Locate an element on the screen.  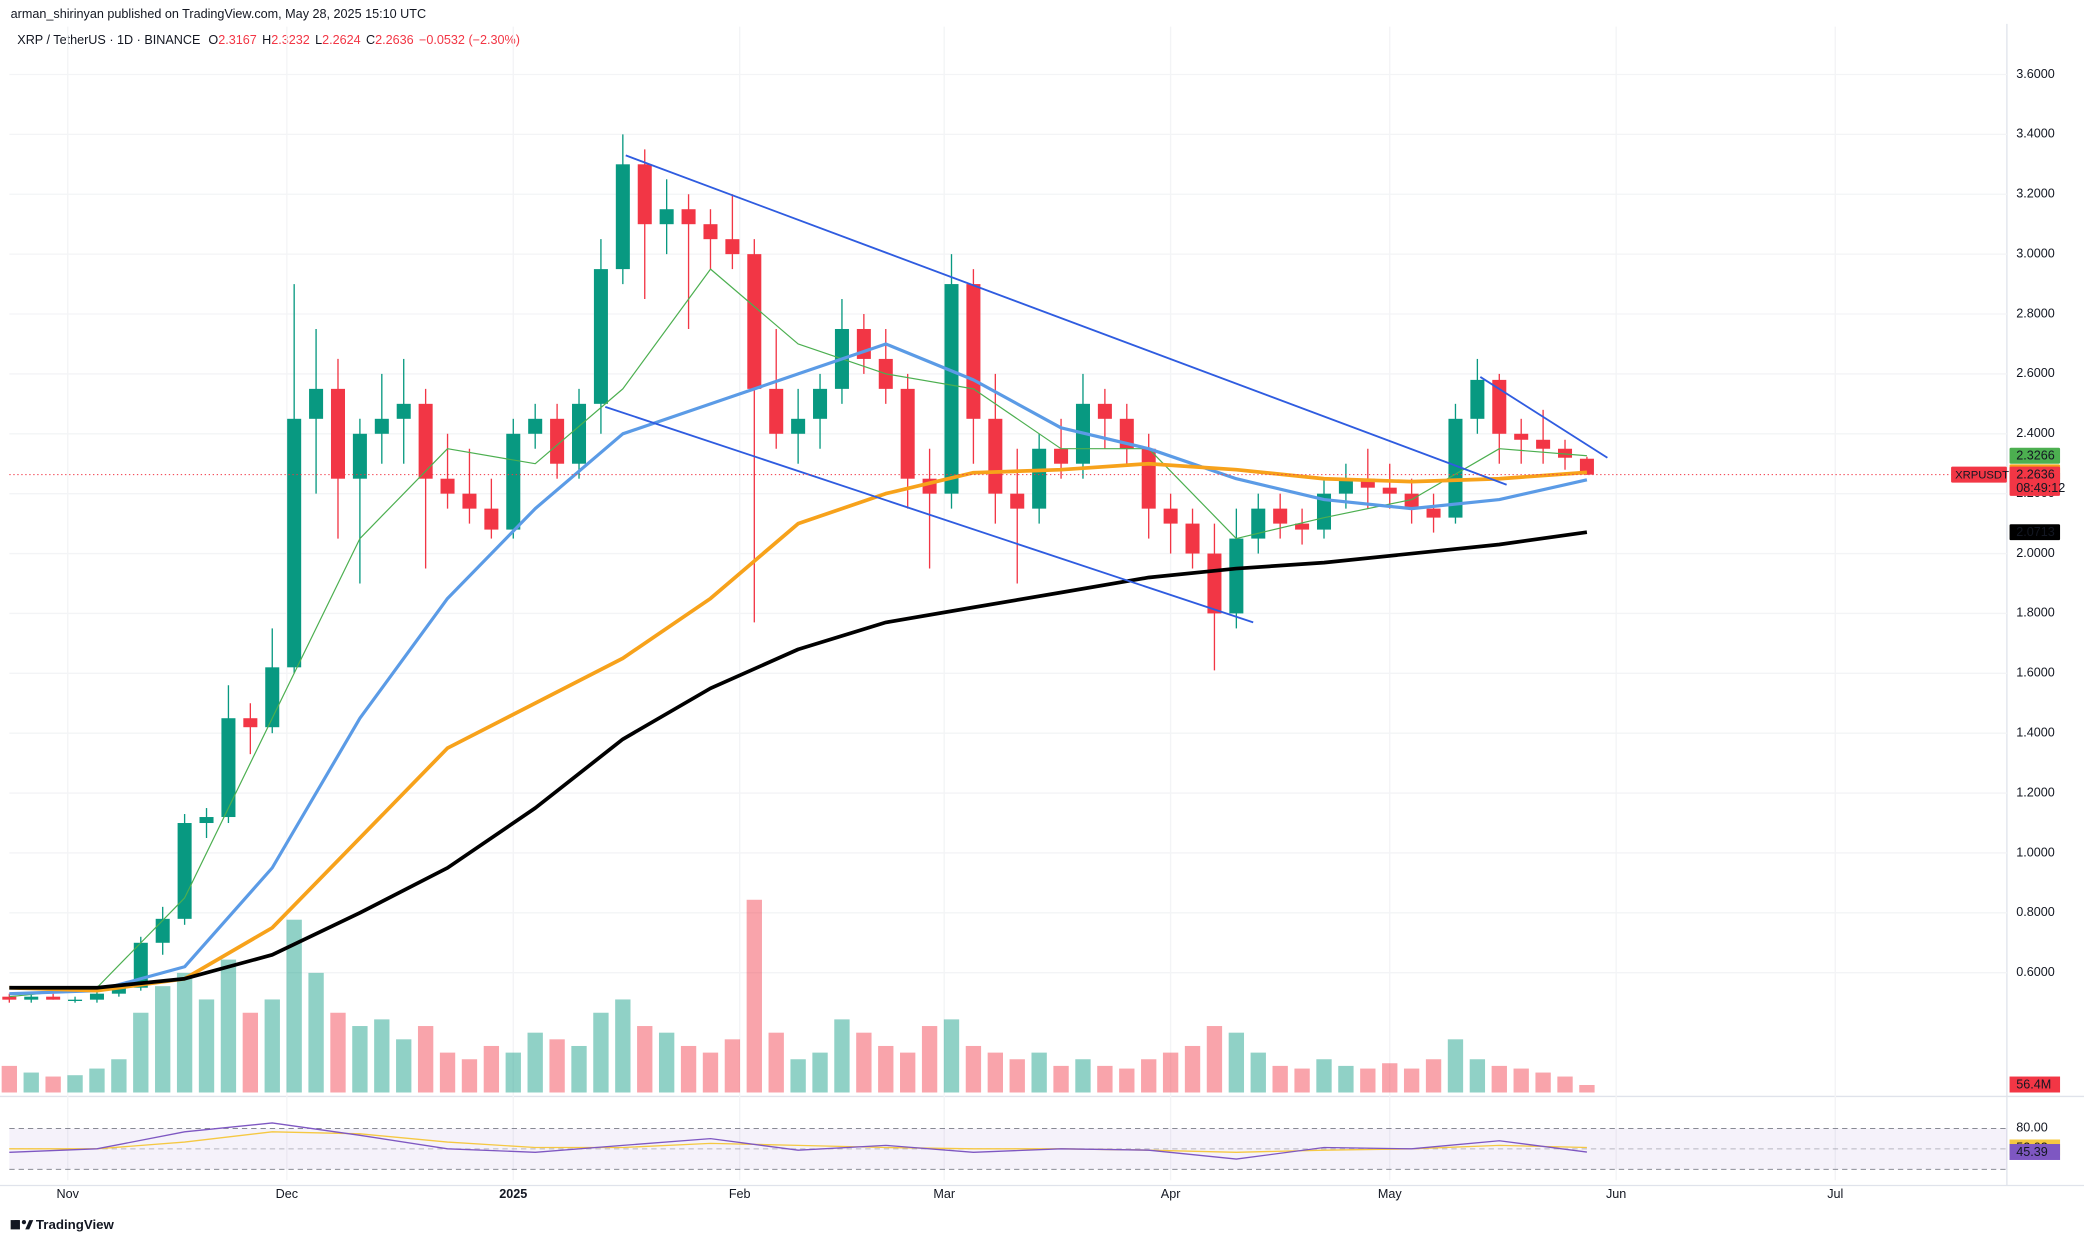
x-tick-label: Apr is located at coordinates (1171, 1194).